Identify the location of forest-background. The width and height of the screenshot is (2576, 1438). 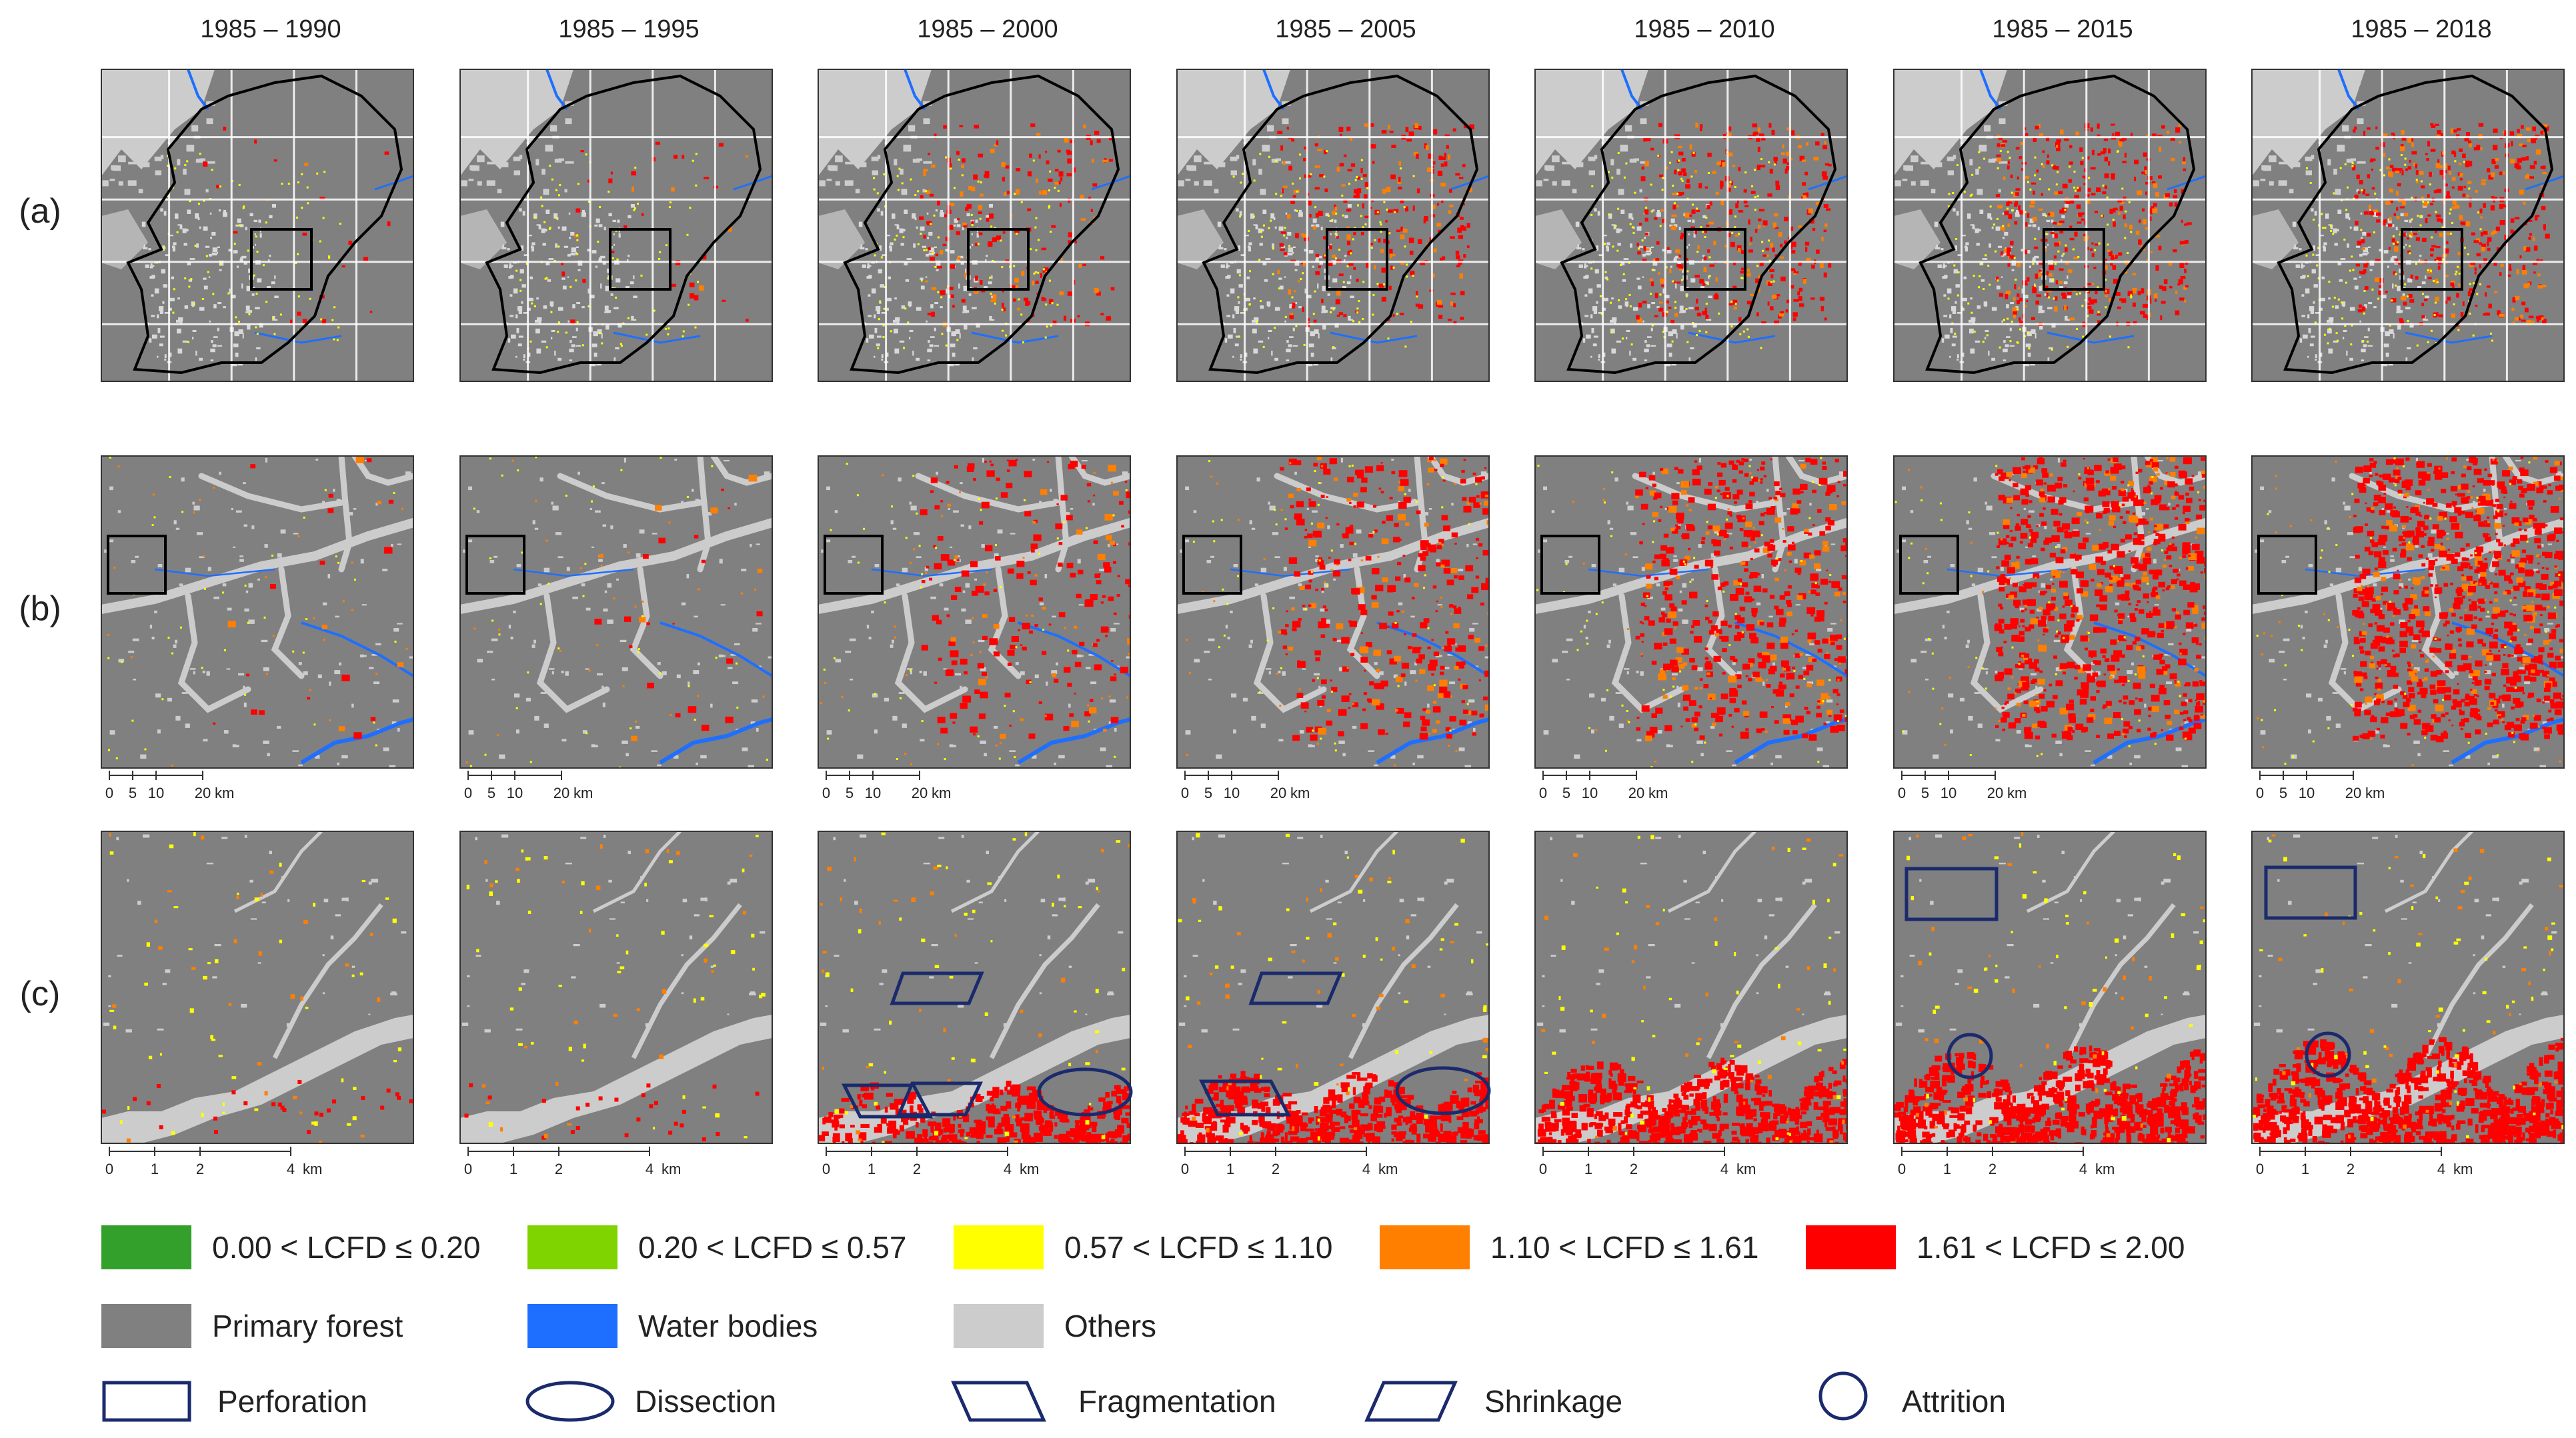
(616, 612).